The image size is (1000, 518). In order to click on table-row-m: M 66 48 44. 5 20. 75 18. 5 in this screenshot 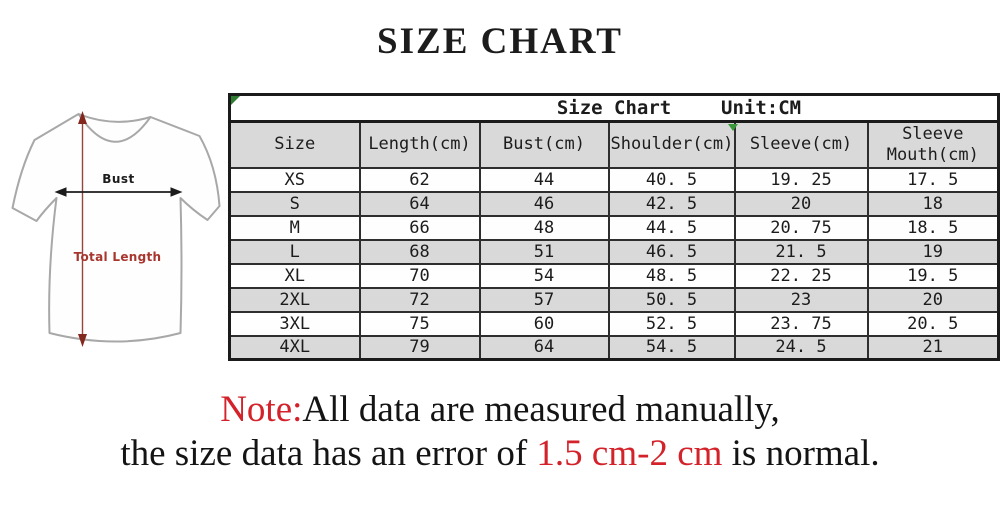, I will do `click(614, 227)`.